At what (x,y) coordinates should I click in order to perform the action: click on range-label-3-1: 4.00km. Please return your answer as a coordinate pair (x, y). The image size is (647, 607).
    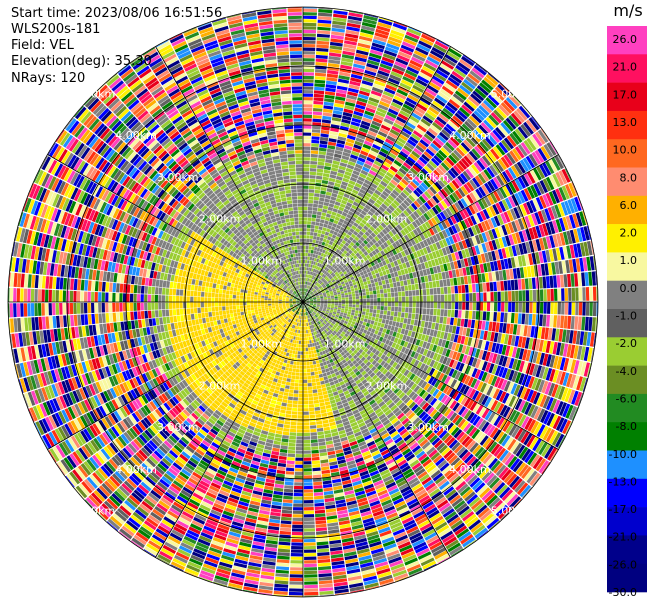
    Looking at the image, I should click on (470, 135).